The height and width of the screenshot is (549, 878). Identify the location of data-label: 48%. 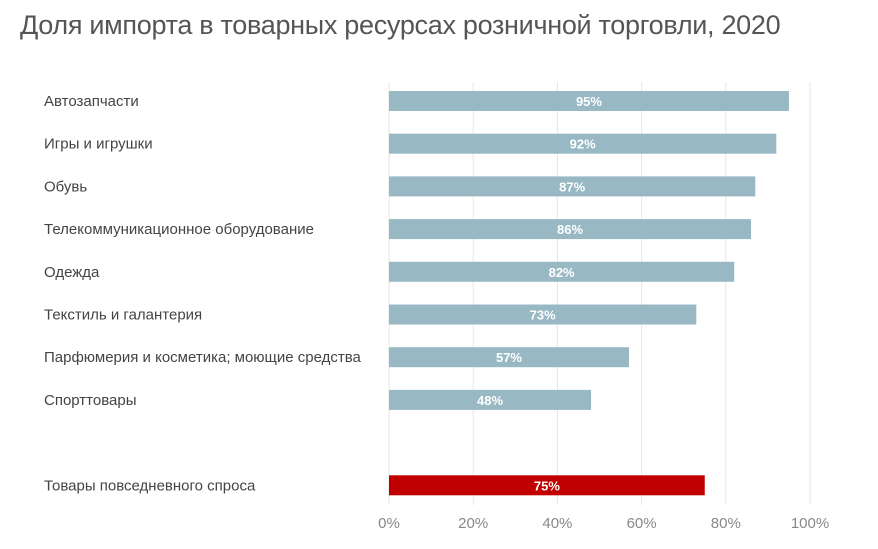
(490, 400).